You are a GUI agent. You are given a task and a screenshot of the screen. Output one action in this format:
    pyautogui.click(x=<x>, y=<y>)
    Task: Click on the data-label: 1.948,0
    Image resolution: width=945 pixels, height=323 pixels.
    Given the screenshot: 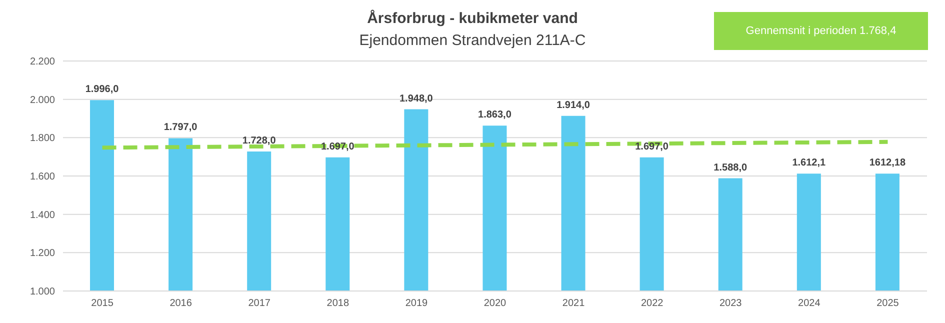 What is the action you would take?
    pyautogui.click(x=416, y=98)
    